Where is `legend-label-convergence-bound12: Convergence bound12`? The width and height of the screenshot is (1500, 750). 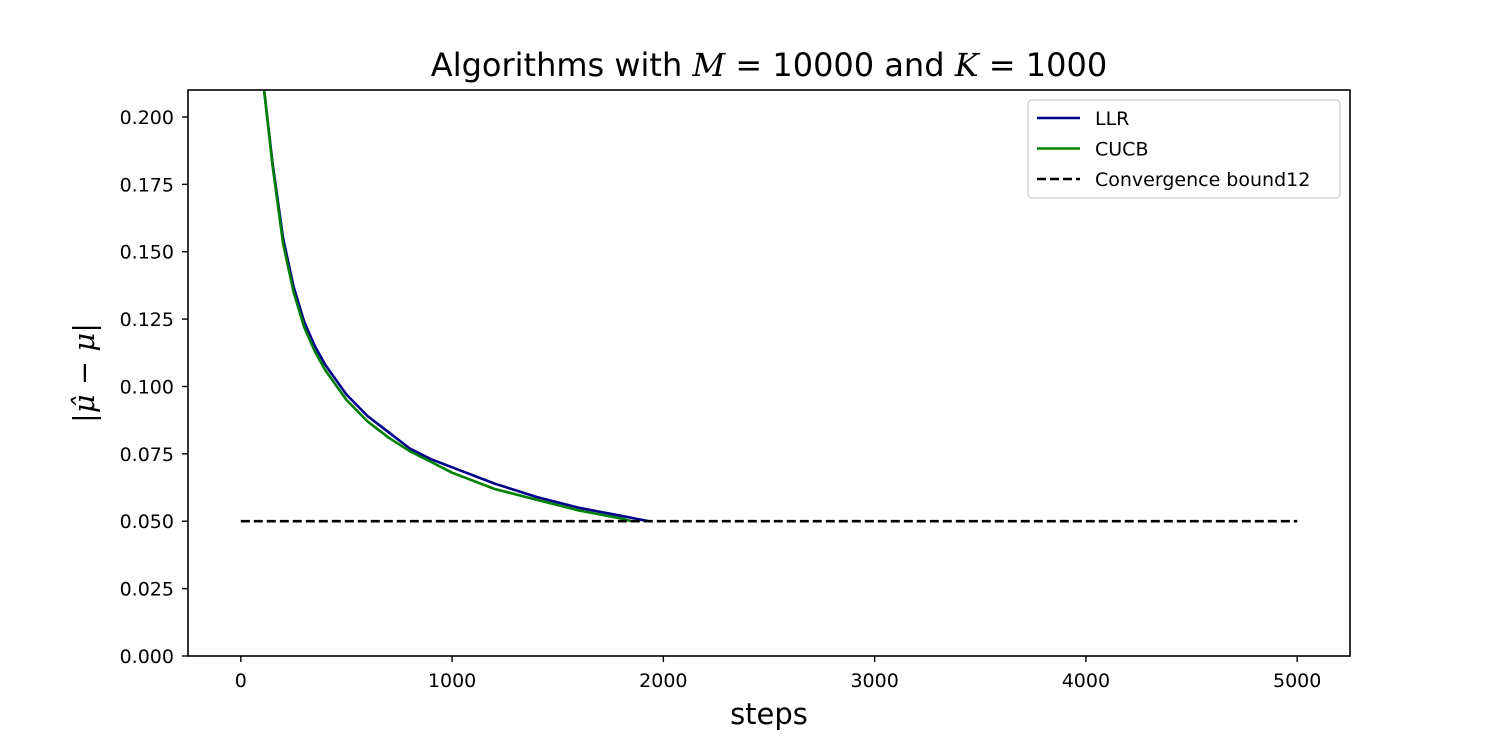 legend-label-convergence-bound12: Convergence bound12 is located at coordinates (1202, 180).